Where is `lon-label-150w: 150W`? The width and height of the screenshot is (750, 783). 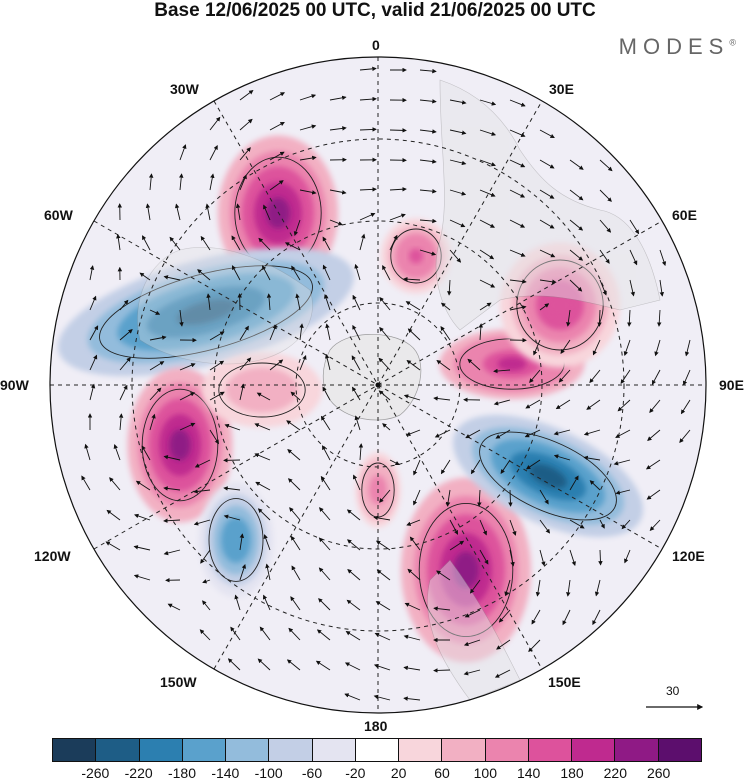 lon-label-150w: 150W is located at coordinates (178, 682).